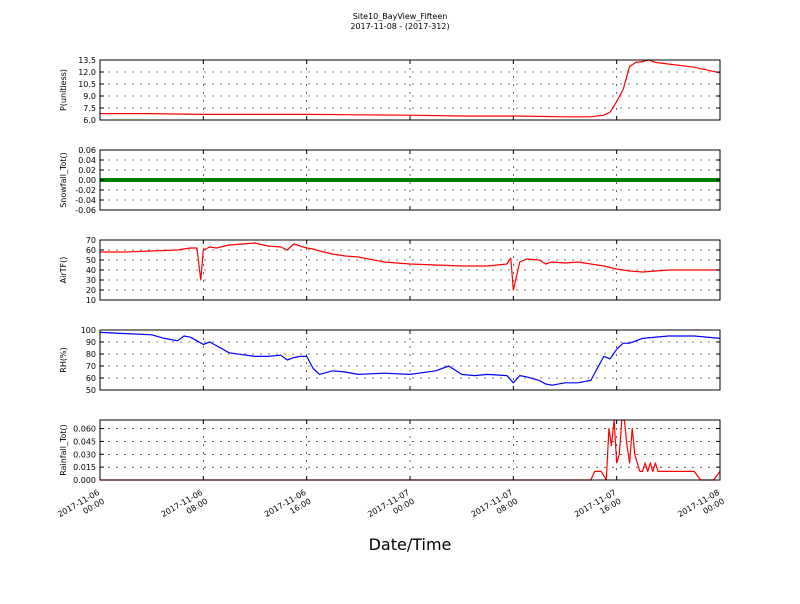  Describe the element at coordinates (84, 454) in the screenshot. I see `y-tick-label: 0.030` at that location.